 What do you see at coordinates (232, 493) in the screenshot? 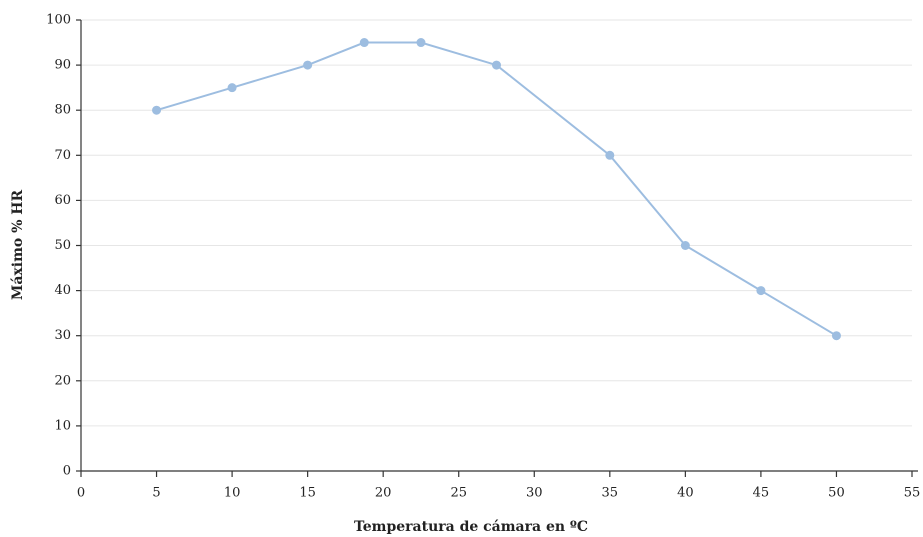
I see `x-tick-label: 10` at bounding box center [232, 493].